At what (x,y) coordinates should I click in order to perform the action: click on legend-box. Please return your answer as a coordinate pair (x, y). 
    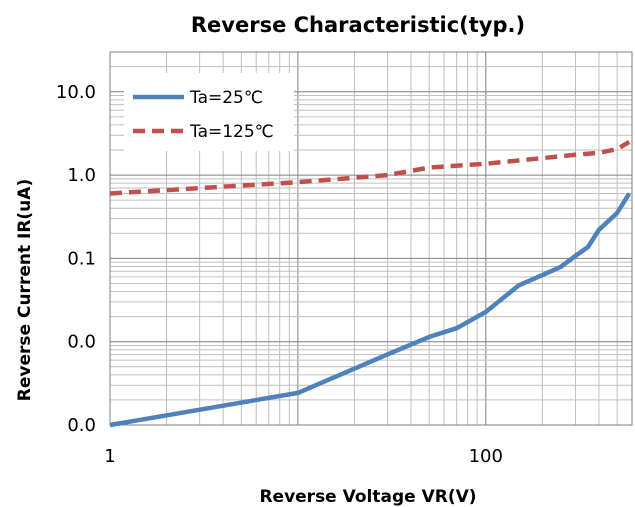
    Looking at the image, I should click on (209, 112).